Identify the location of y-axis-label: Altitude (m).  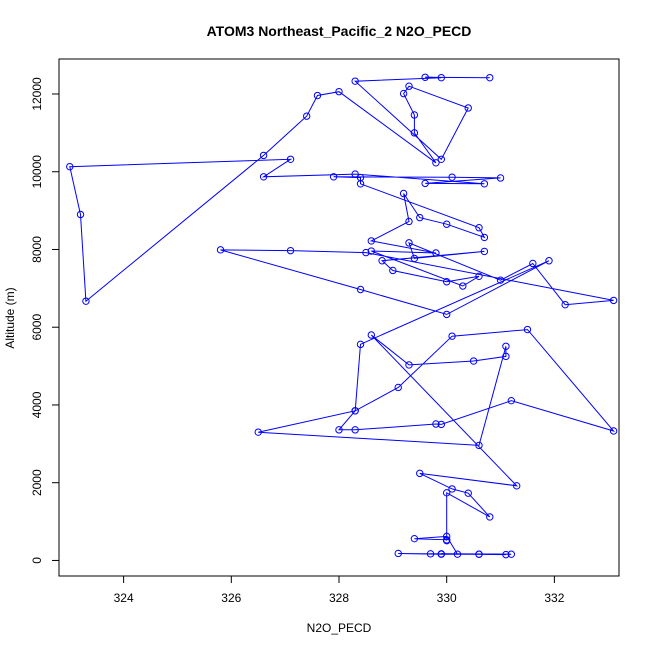
(10, 317).